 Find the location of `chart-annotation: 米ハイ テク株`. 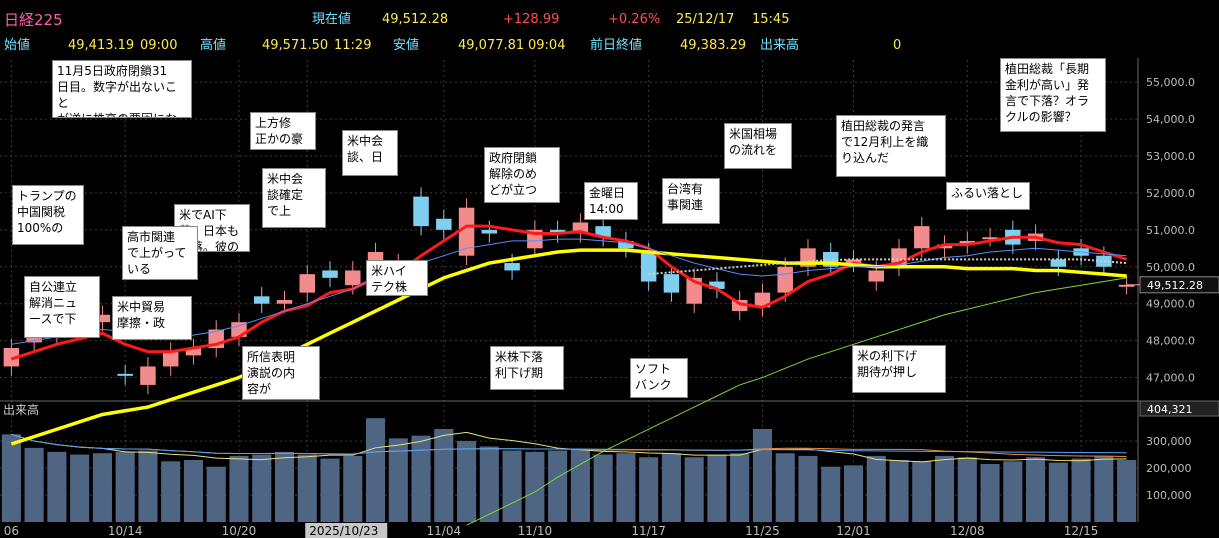

chart-annotation: 米ハイ テク株 is located at coordinates (397, 278).